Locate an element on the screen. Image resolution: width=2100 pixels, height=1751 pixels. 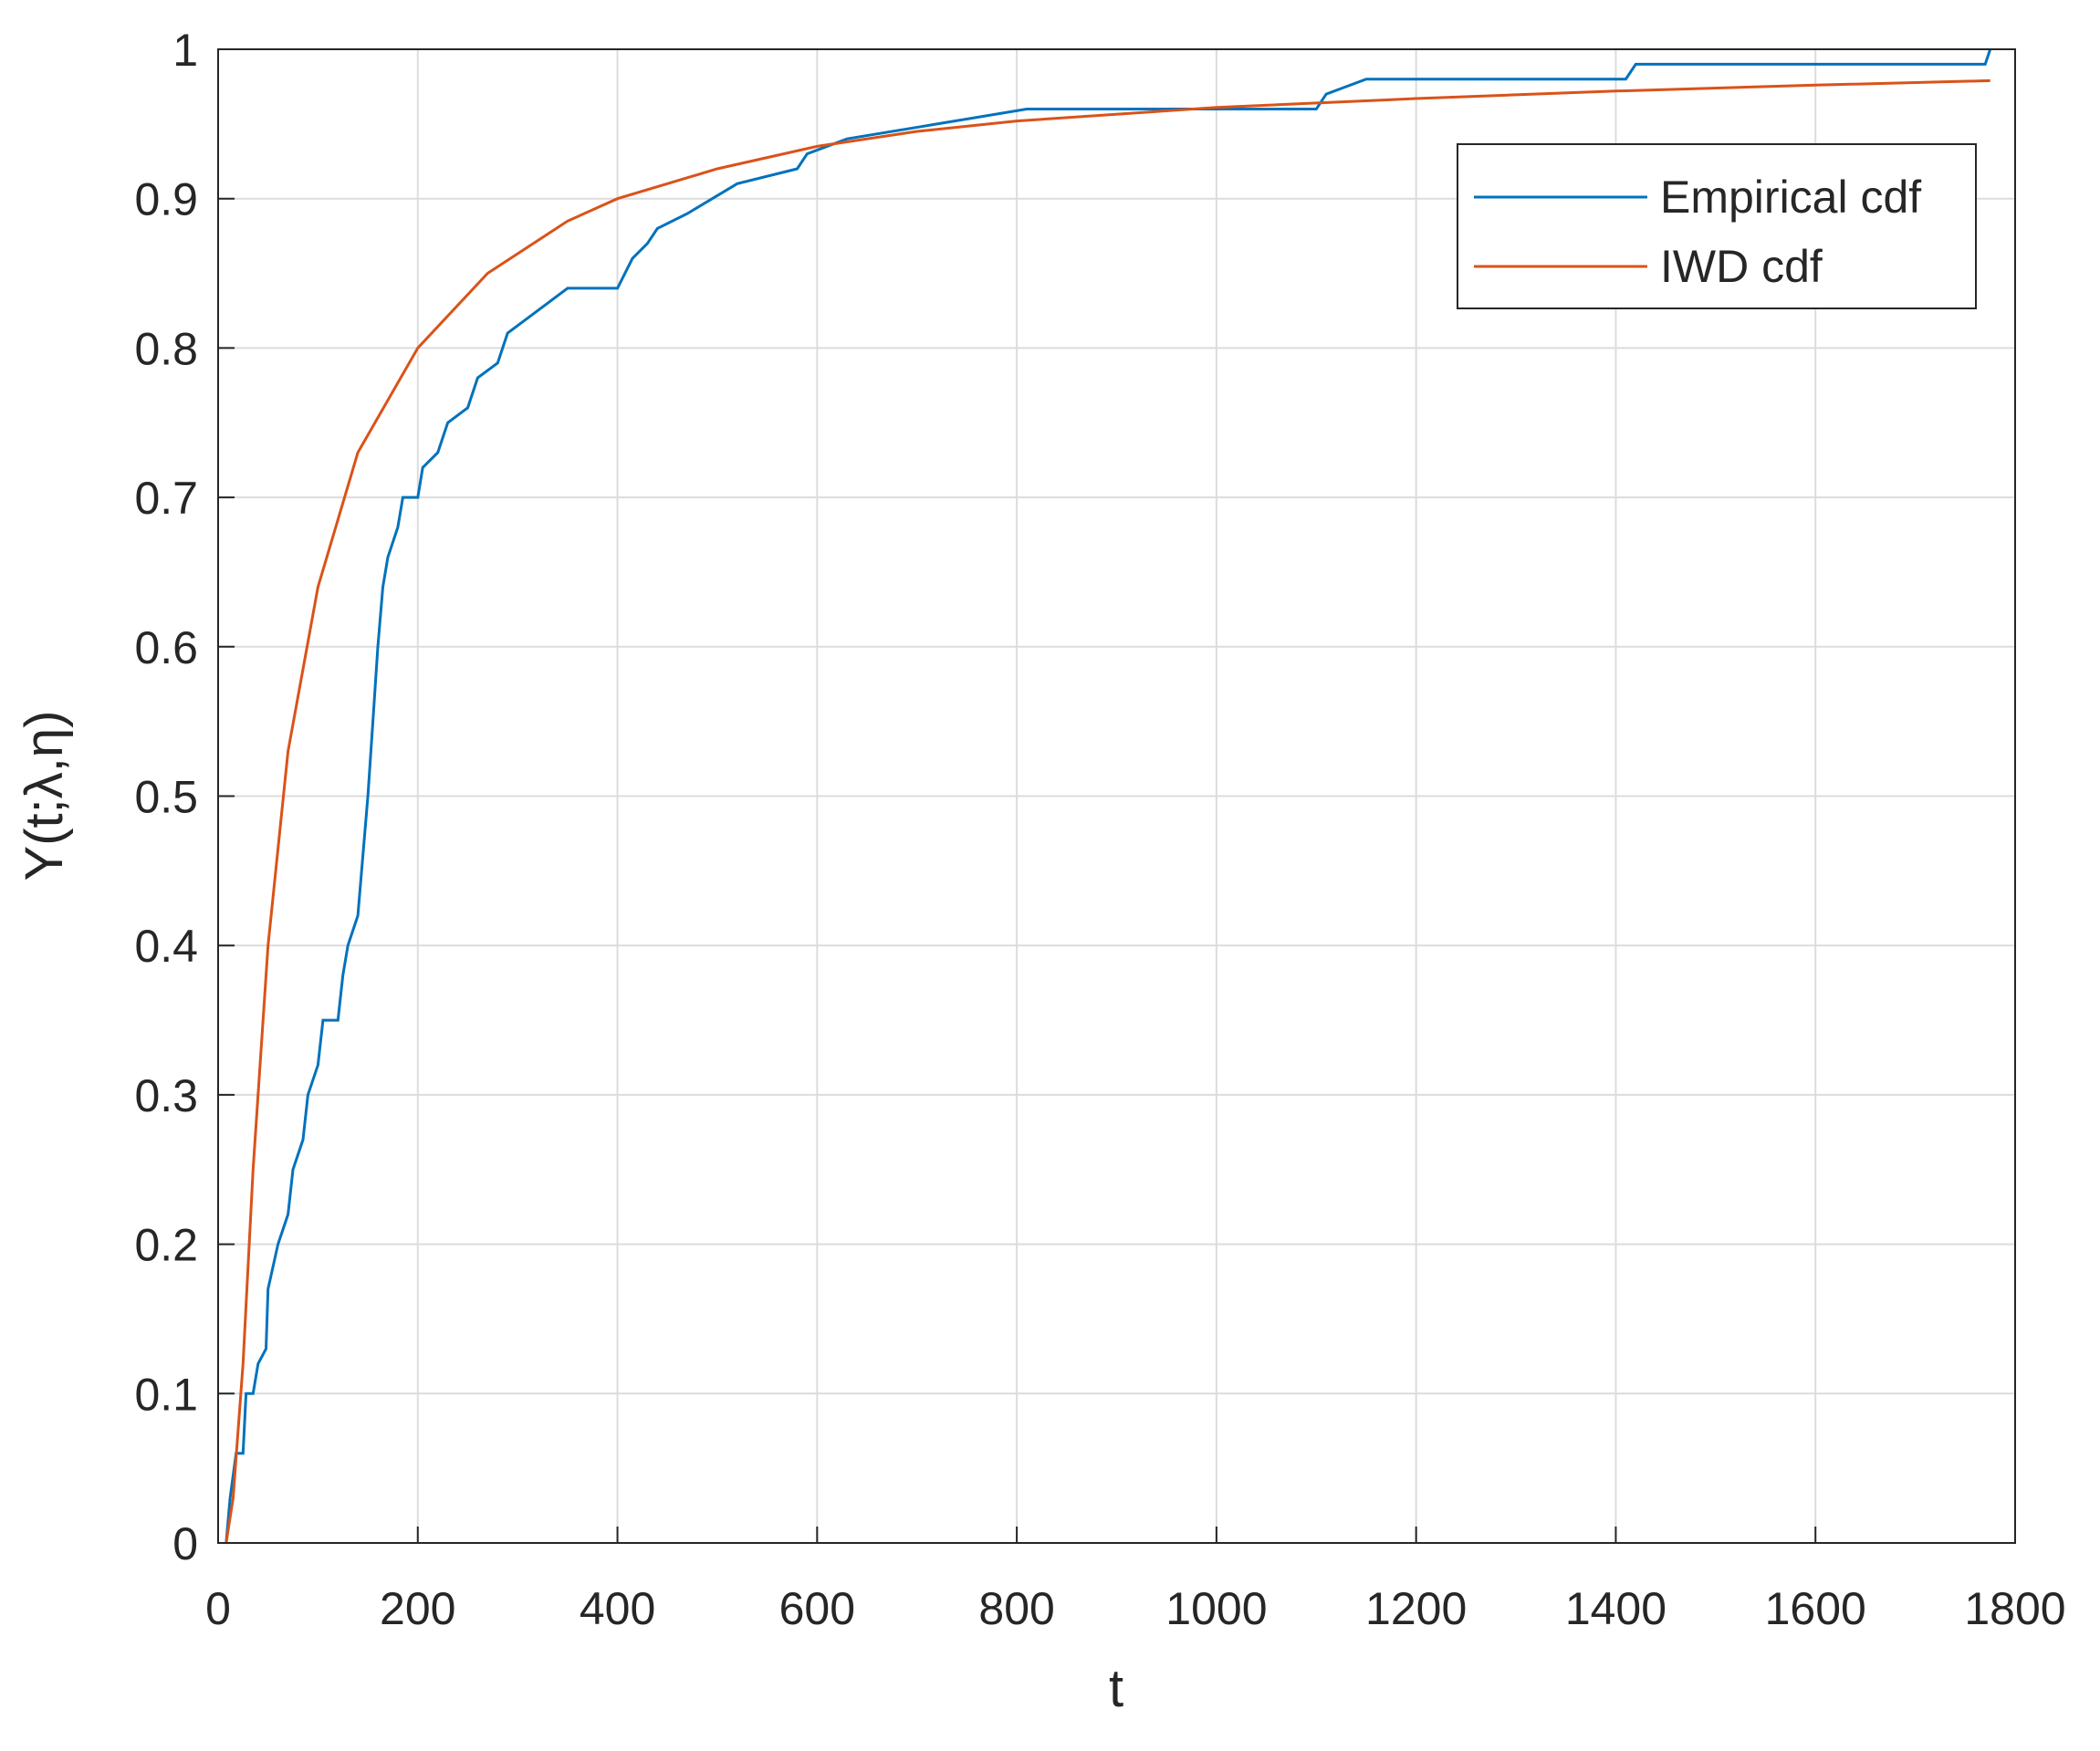
legend-label: Empirical cdf is located at coordinates (1790, 197).